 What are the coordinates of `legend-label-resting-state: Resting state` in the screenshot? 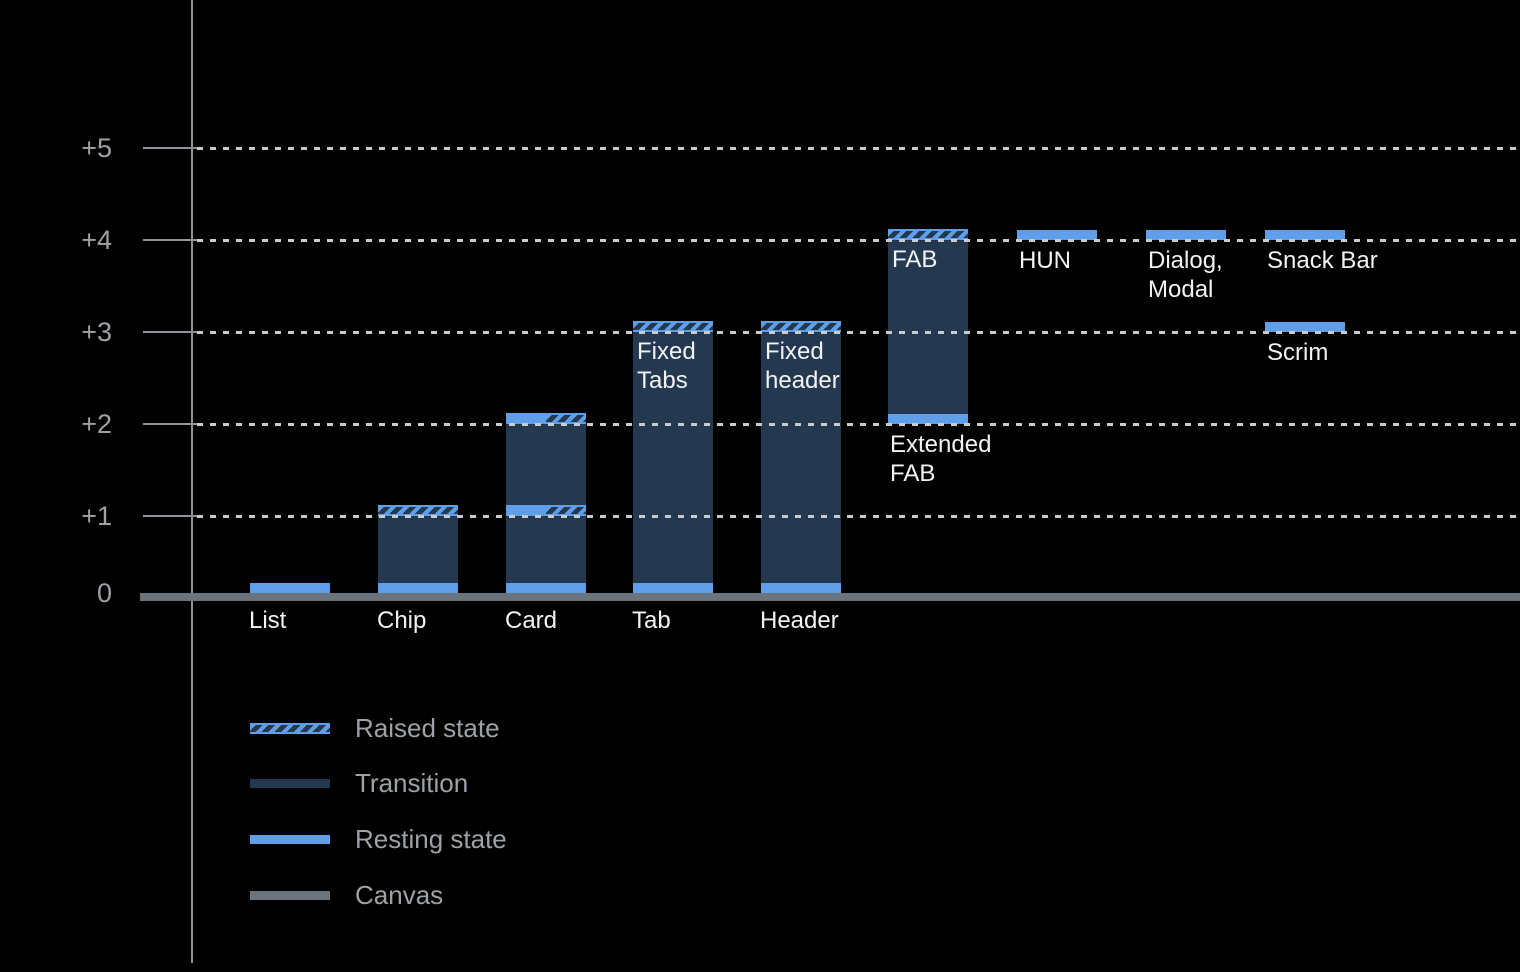 It's located at (431, 838).